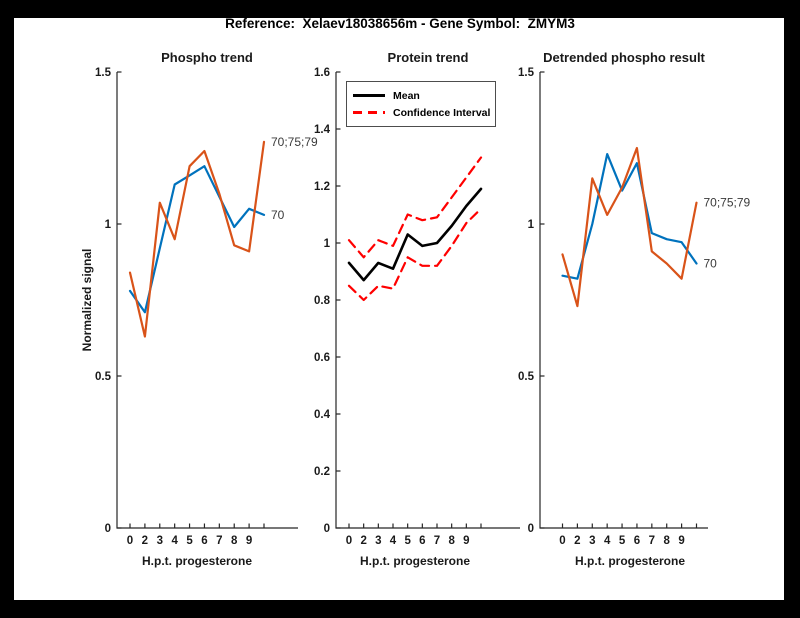 This screenshot has height=618, width=800. I want to click on series-line-confidence-interval-upper, so click(415, 207).